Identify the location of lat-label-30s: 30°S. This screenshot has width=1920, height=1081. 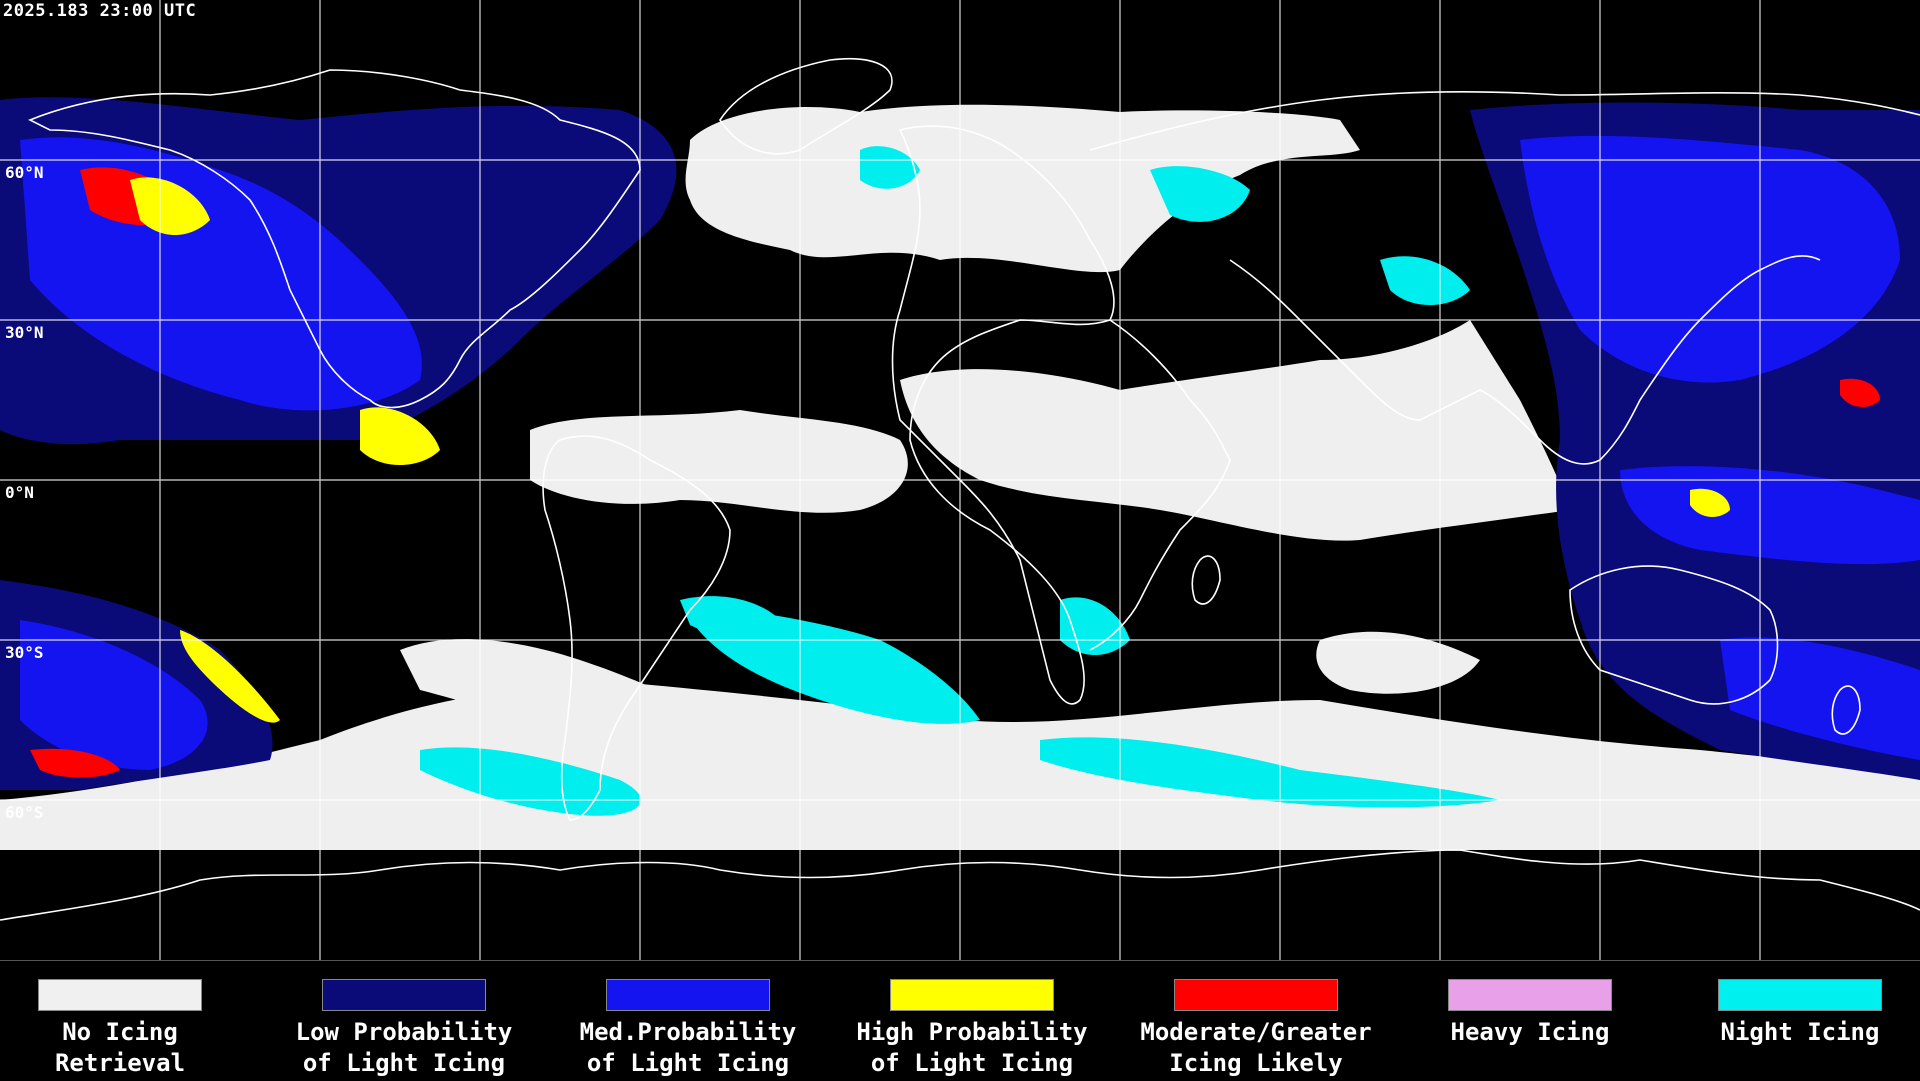
(24, 652).